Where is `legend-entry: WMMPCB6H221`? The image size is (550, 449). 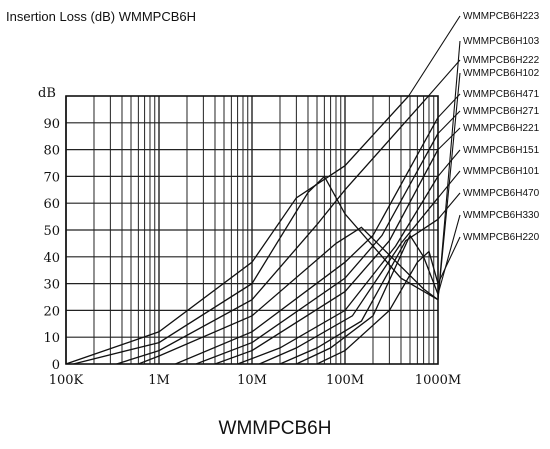 legend-entry: WMMPCB6H221 is located at coordinates (501, 128).